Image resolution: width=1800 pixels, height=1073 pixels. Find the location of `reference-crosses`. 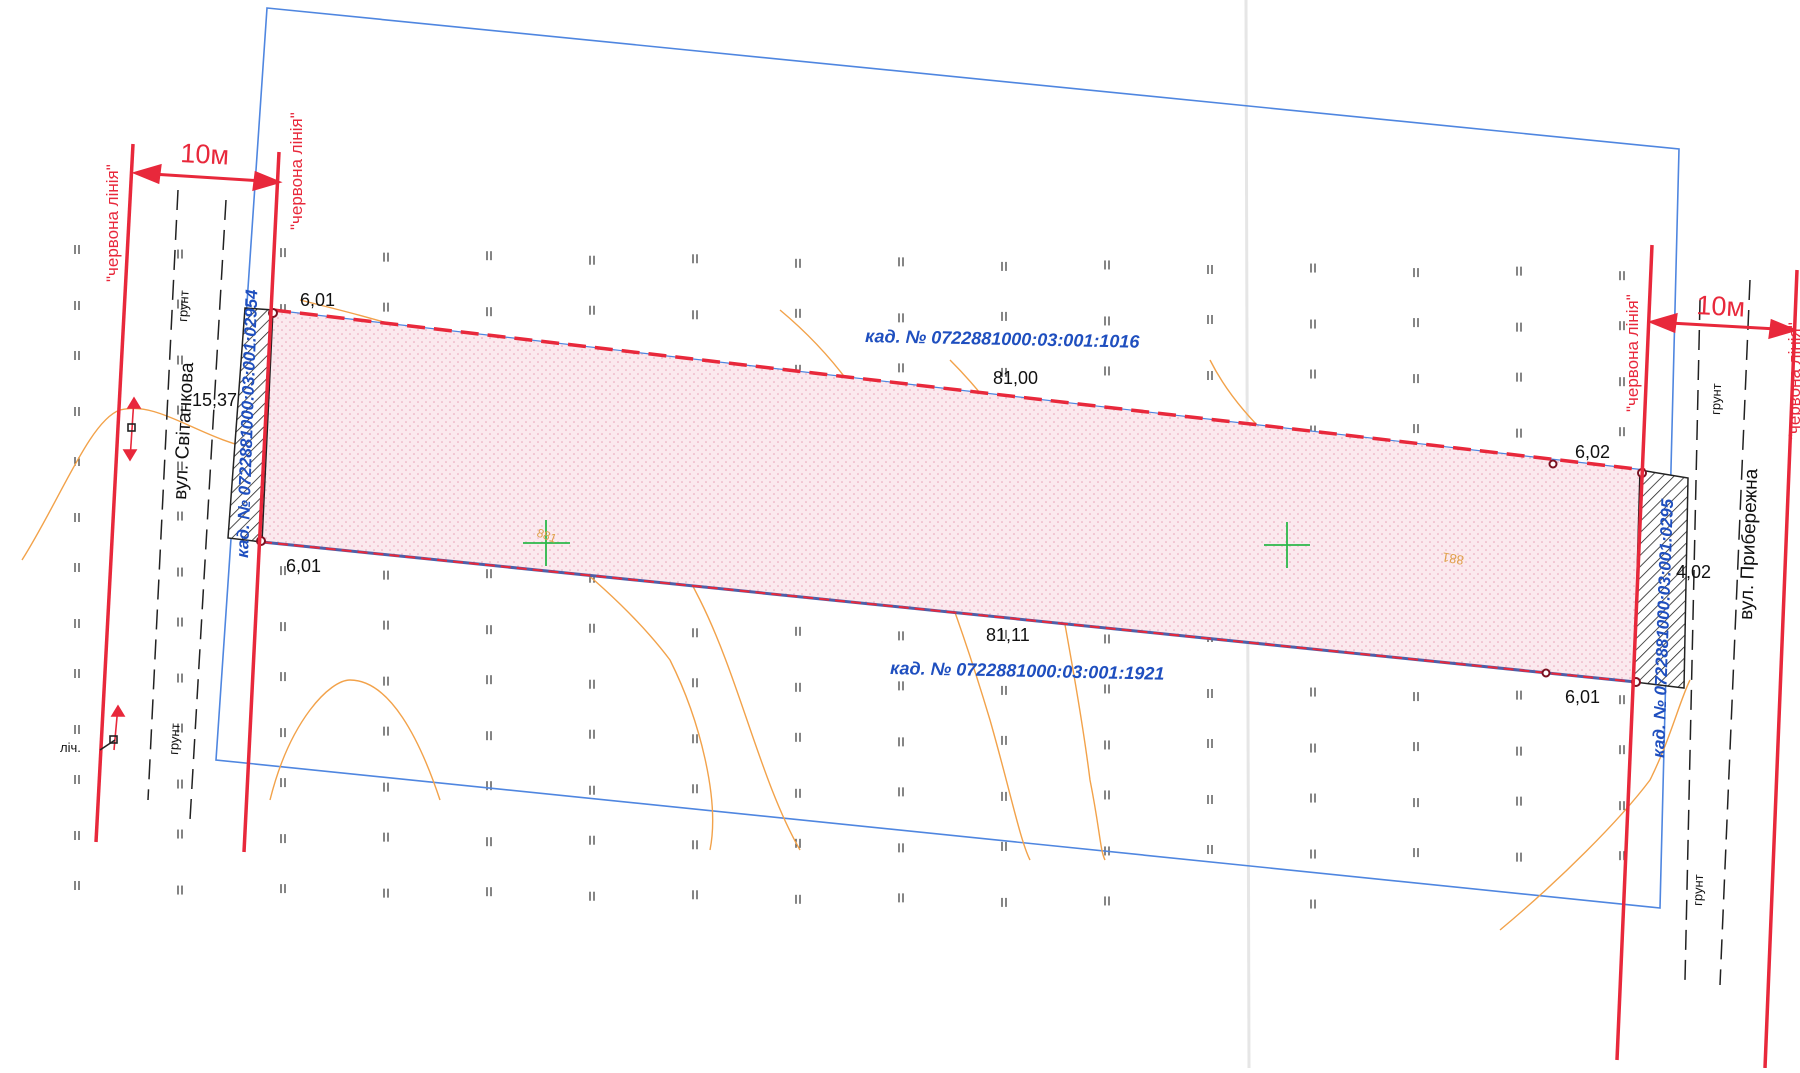

reference-crosses is located at coordinates (916, 544).